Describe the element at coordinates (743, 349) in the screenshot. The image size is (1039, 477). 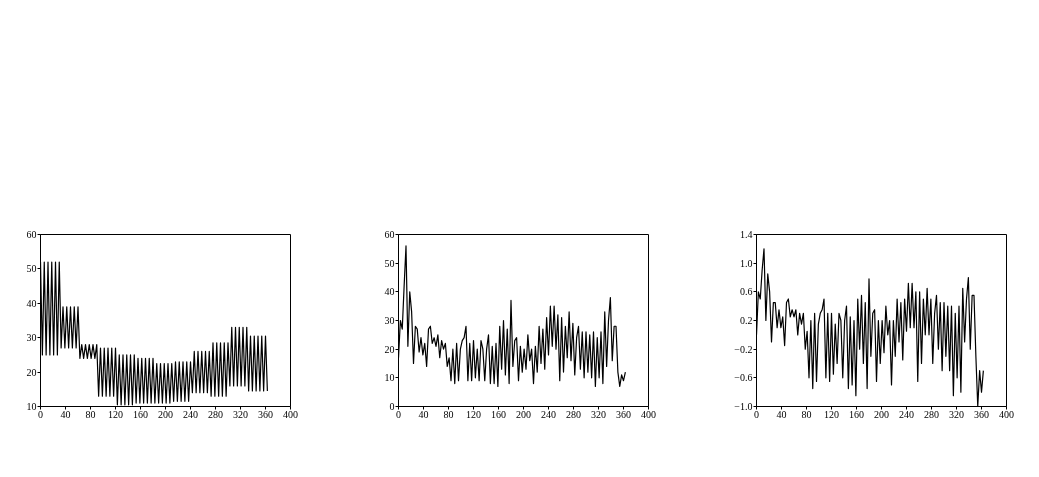
I see `y-tick-label: −0.2` at that location.